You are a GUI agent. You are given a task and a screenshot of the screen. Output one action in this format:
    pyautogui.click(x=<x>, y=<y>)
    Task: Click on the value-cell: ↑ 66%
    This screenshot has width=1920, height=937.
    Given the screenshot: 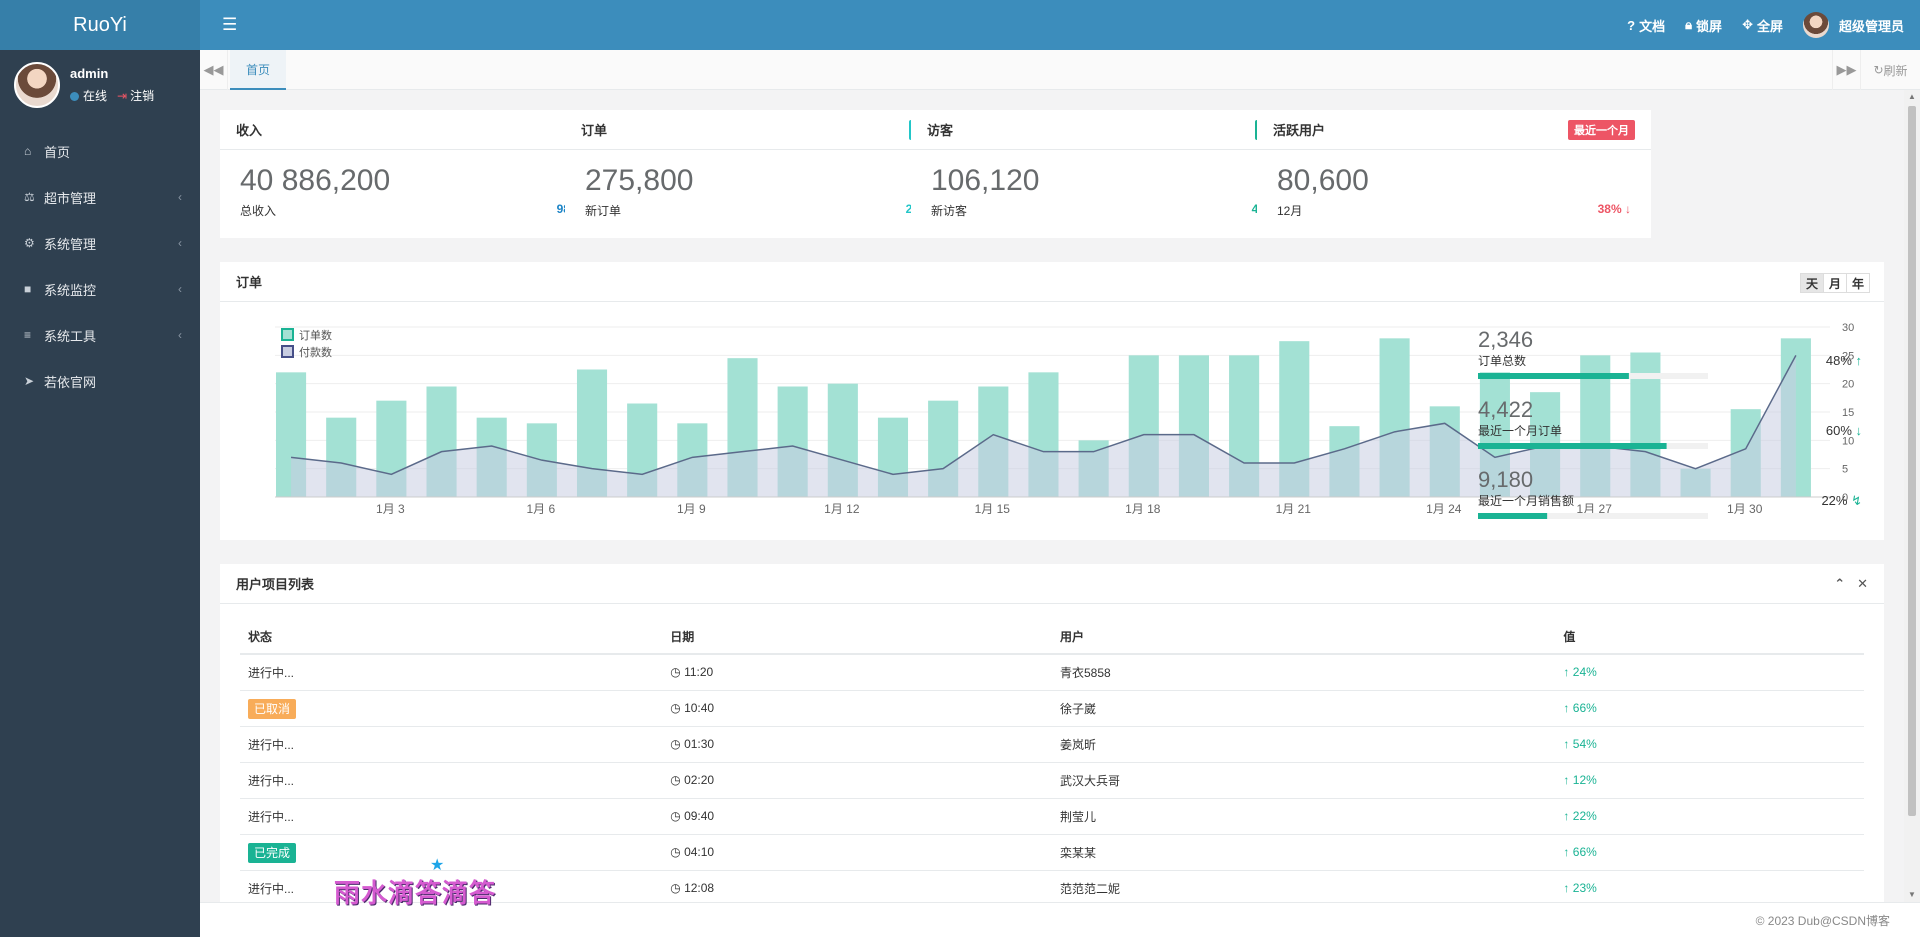 What is the action you would take?
    pyautogui.click(x=1709, y=708)
    